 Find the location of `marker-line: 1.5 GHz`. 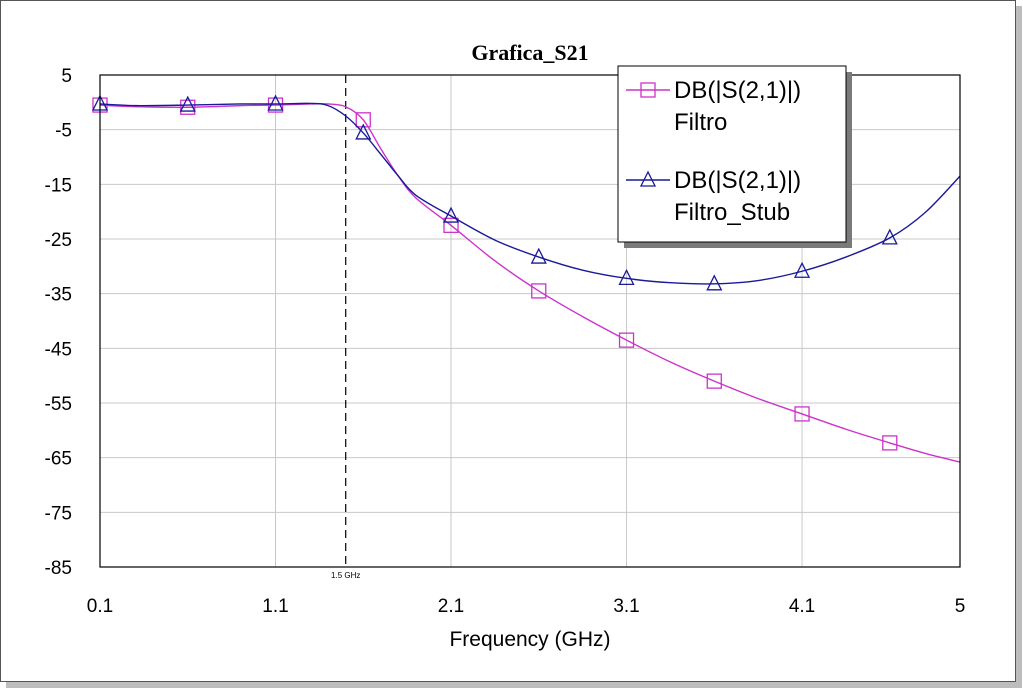

marker-line: 1.5 GHz is located at coordinates (345, 327).